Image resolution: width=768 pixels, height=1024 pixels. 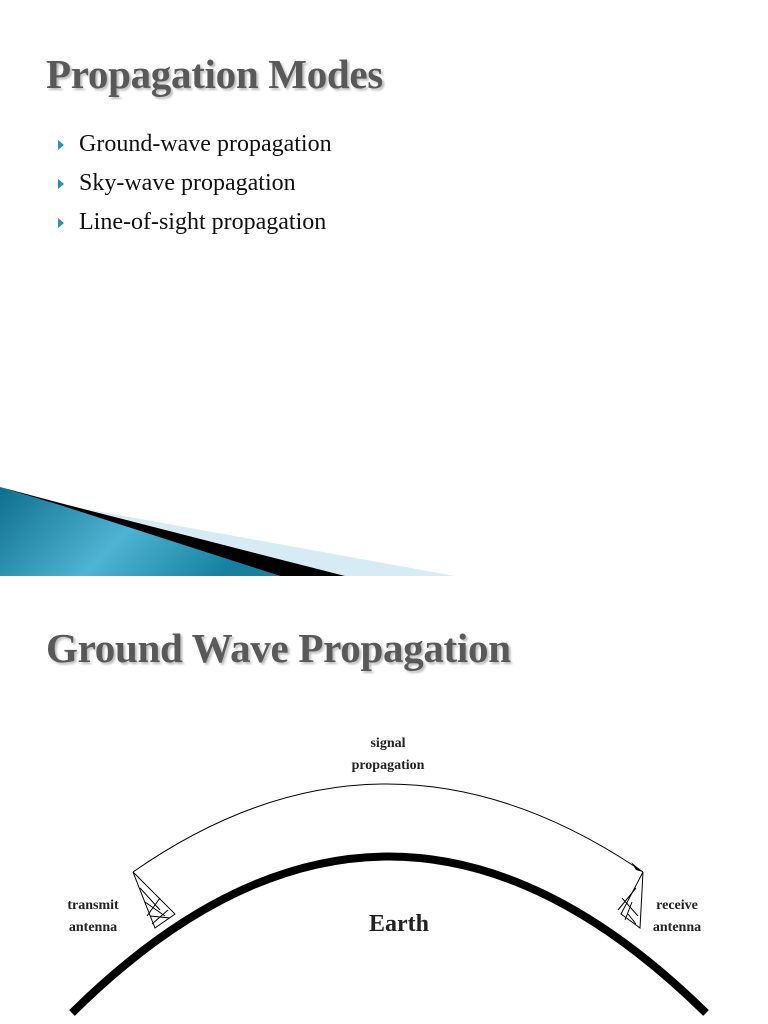 What do you see at coordinates (194, 228) in the screenshot?
I see `list-item: Line-of-sight propagation` at bounding box center [194, 228].